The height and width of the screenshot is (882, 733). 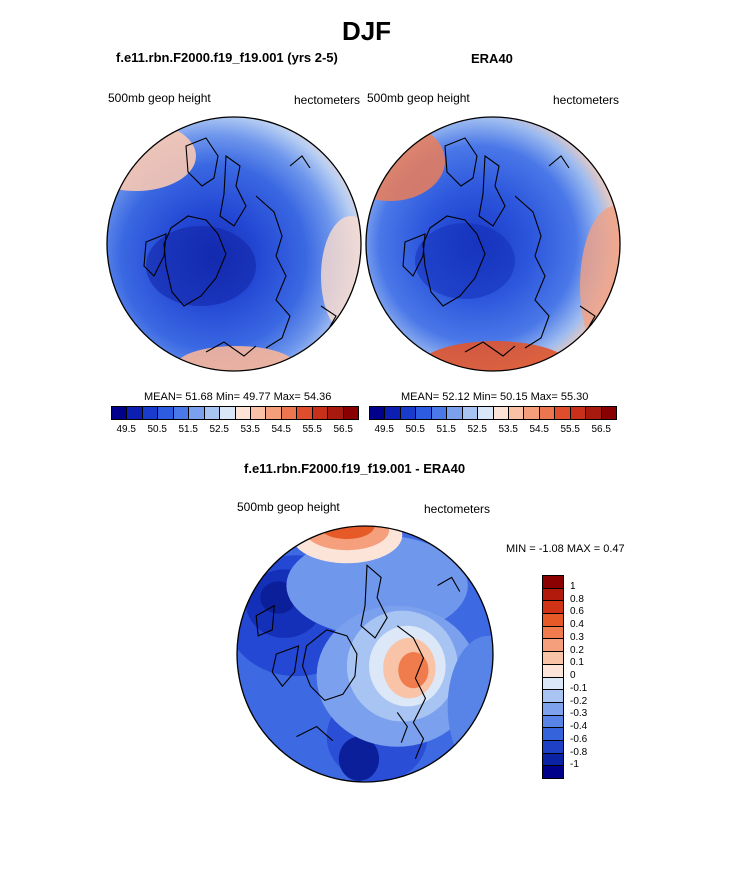 What do you see at coordinates (159, 98) in the screenshot?
I see `panel-left-label-model: 500mb geop height` at bounding box center [159, 98].